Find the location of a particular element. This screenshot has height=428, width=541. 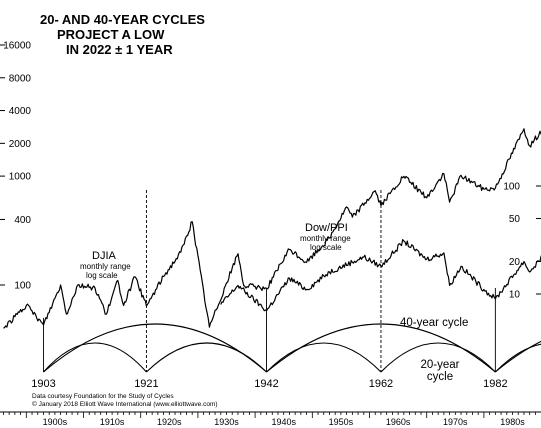

left-tick-label: 400 is located at coordinates (22, 220).